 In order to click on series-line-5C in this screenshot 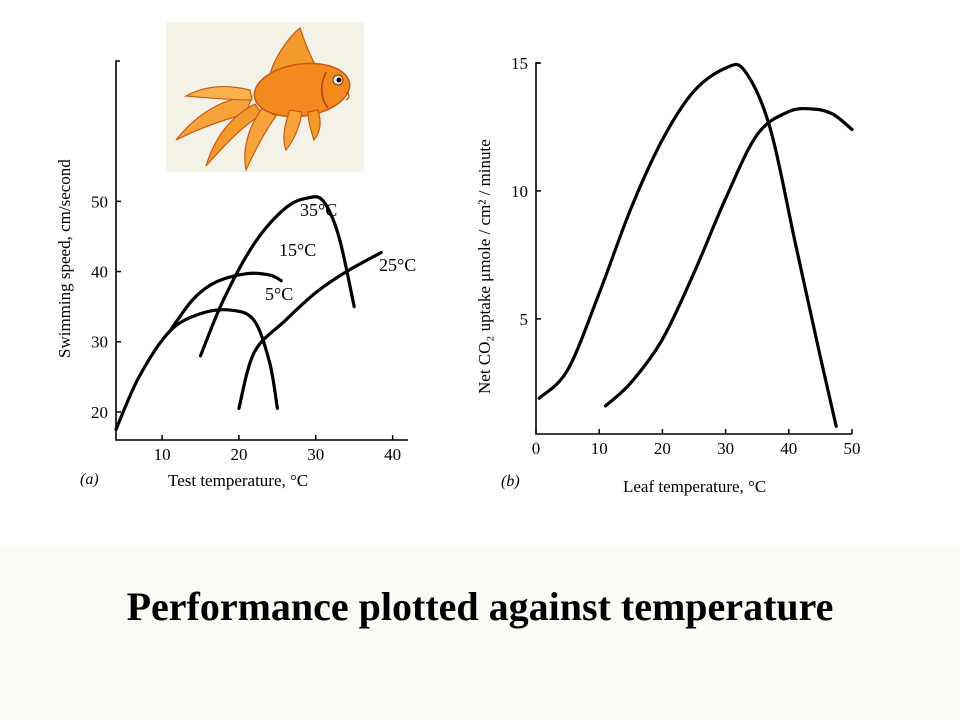, I will do `click(196, 370)`.